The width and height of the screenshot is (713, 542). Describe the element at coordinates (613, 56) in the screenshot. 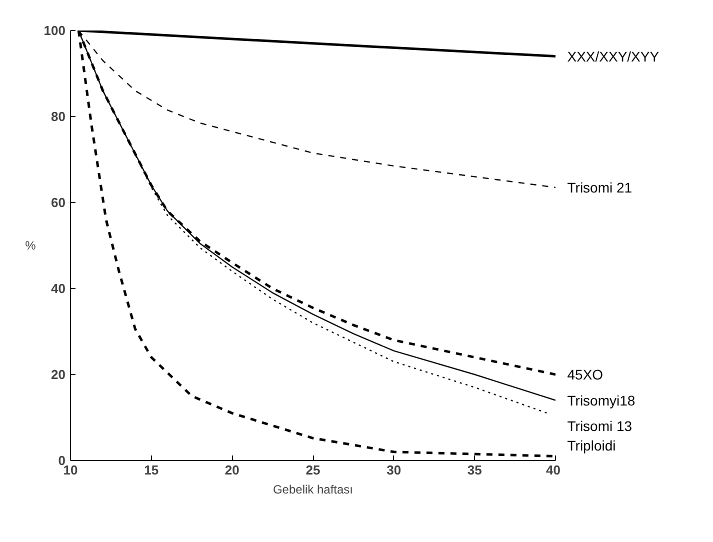

I see `series-label: XXX/XXY/XYY` at that location.